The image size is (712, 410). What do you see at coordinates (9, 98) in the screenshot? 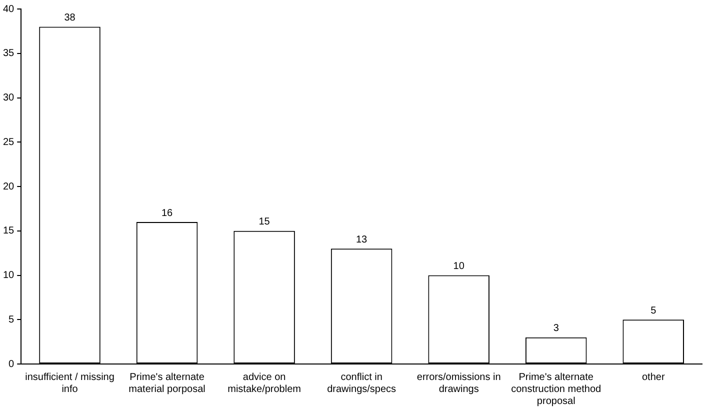
I see `y-tick-label: 30` at bounding box center [9, 98].